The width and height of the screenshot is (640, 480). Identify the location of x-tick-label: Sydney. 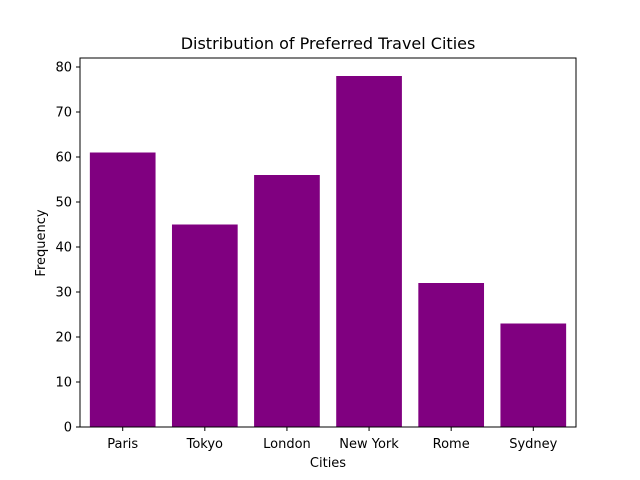
(533, 444).